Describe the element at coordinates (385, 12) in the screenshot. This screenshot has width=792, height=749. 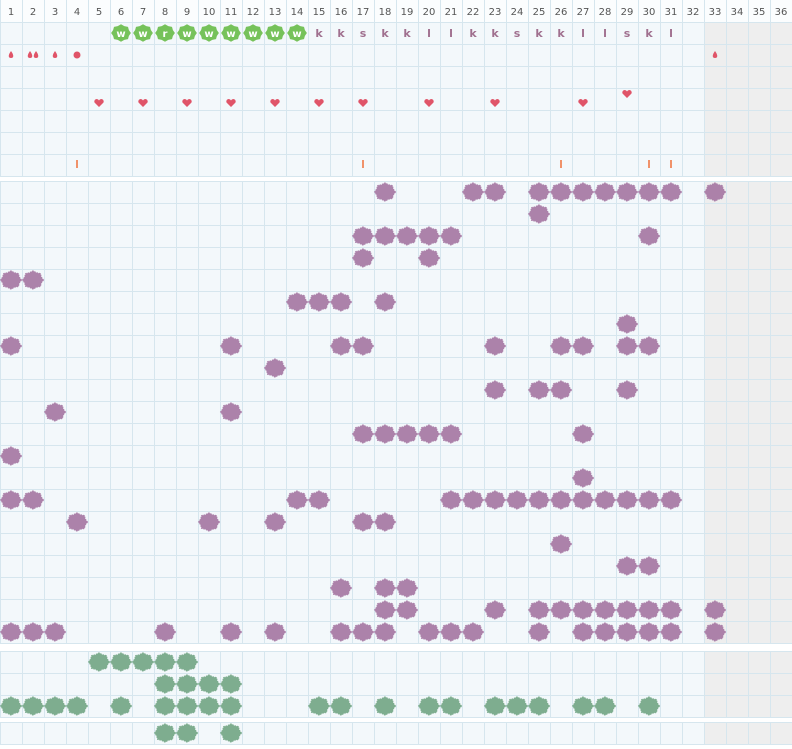
I see `day-number: 18` at that location.